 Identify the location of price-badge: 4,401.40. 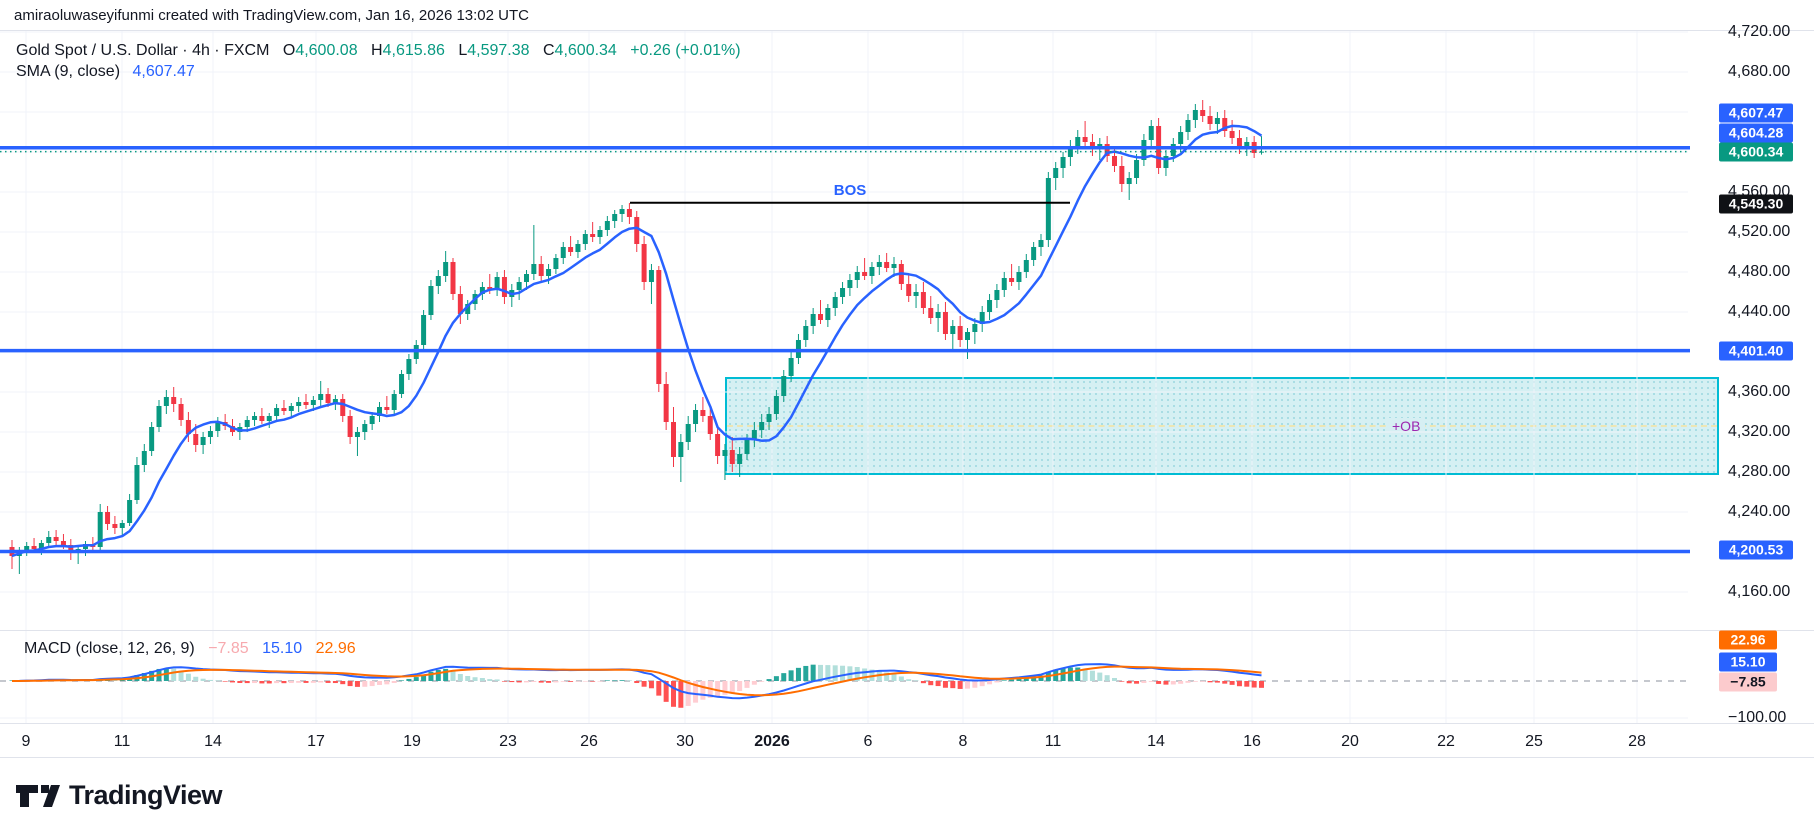
(1756, 351).